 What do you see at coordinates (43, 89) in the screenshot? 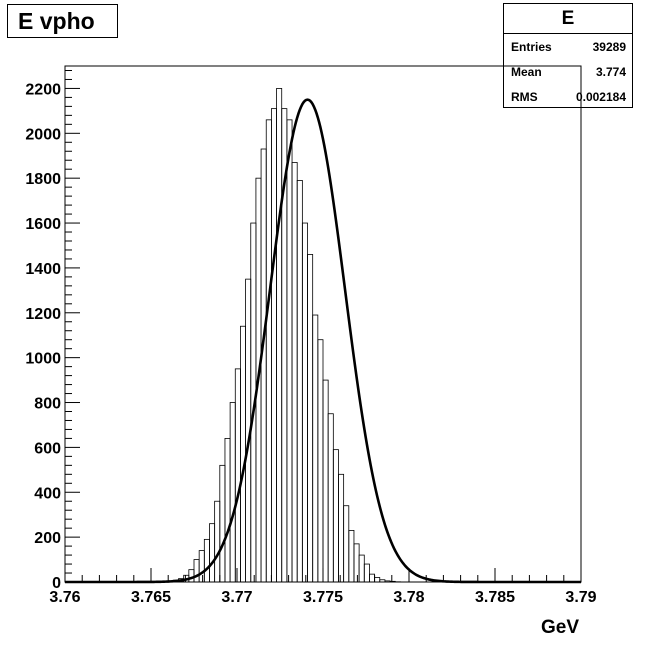
I see `y-tick-label: 2200` at bounding box center [43, 89].